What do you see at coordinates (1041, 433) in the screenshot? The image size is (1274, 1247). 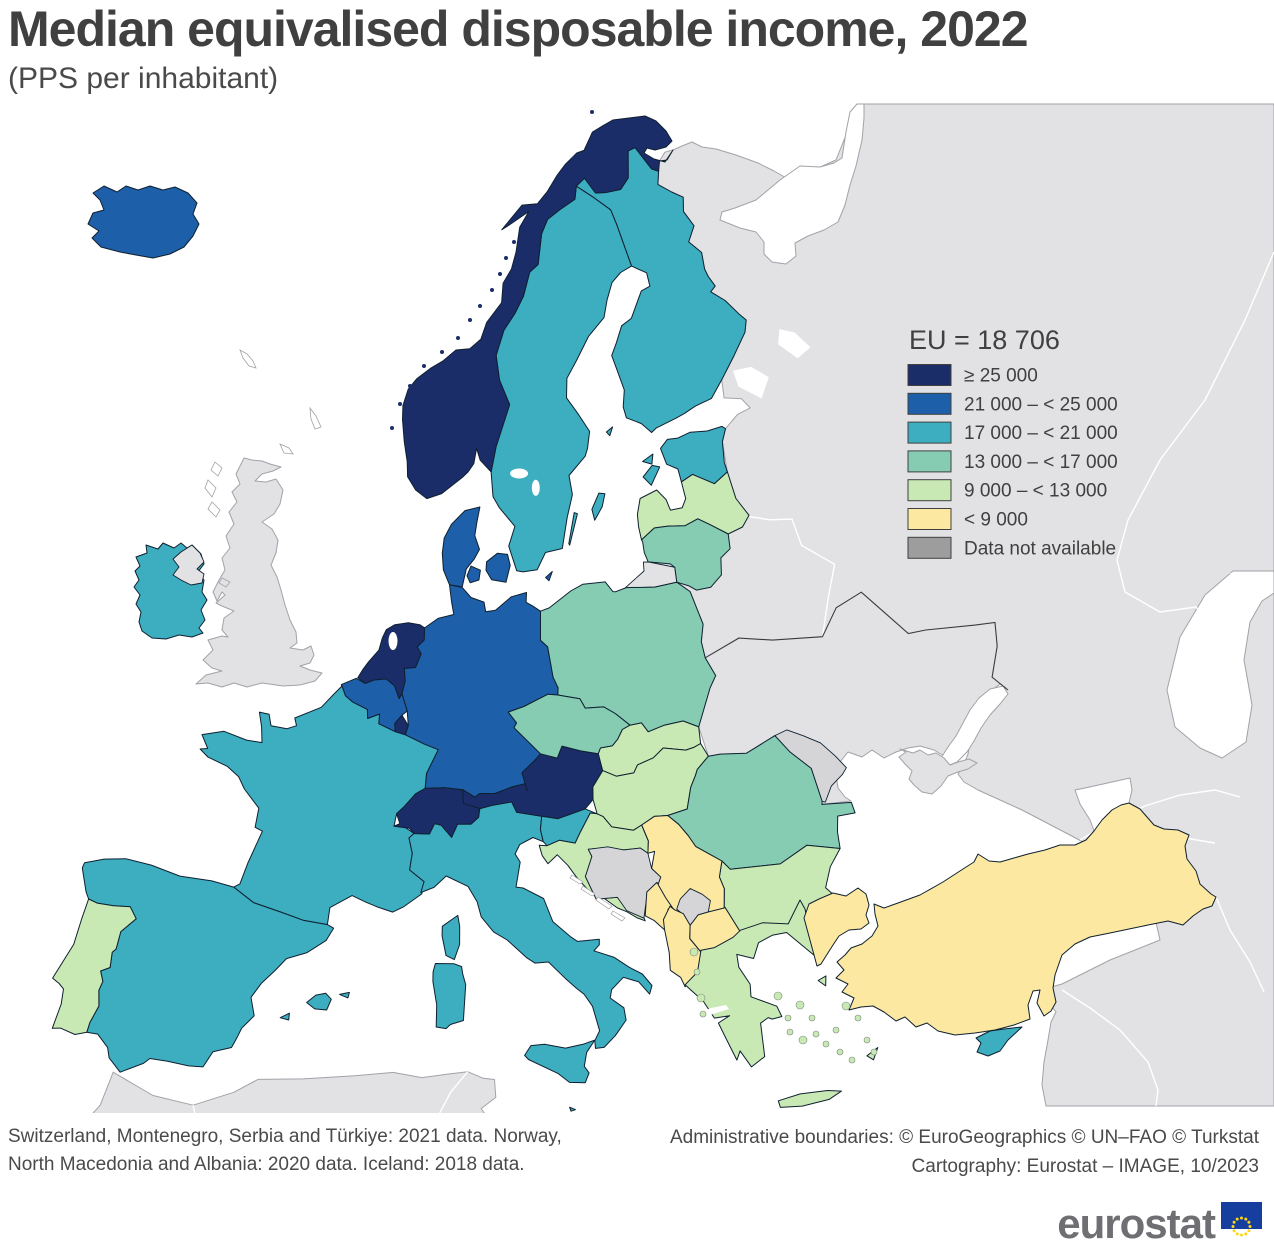 I see `svg-text: 17 000 – < 21 000` at bounding box center [1041, 433].